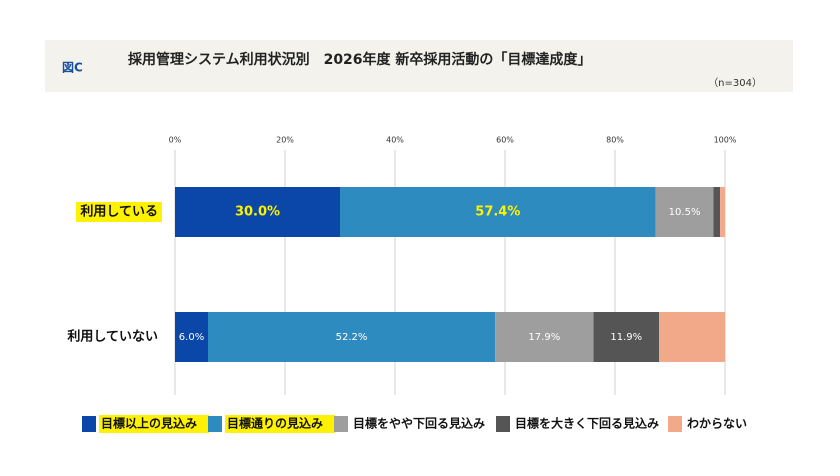  What do you see at coordinates (505, 140) in the screenshot?
I see `x-tick-label: 60%` at bounding box center [505, 140].